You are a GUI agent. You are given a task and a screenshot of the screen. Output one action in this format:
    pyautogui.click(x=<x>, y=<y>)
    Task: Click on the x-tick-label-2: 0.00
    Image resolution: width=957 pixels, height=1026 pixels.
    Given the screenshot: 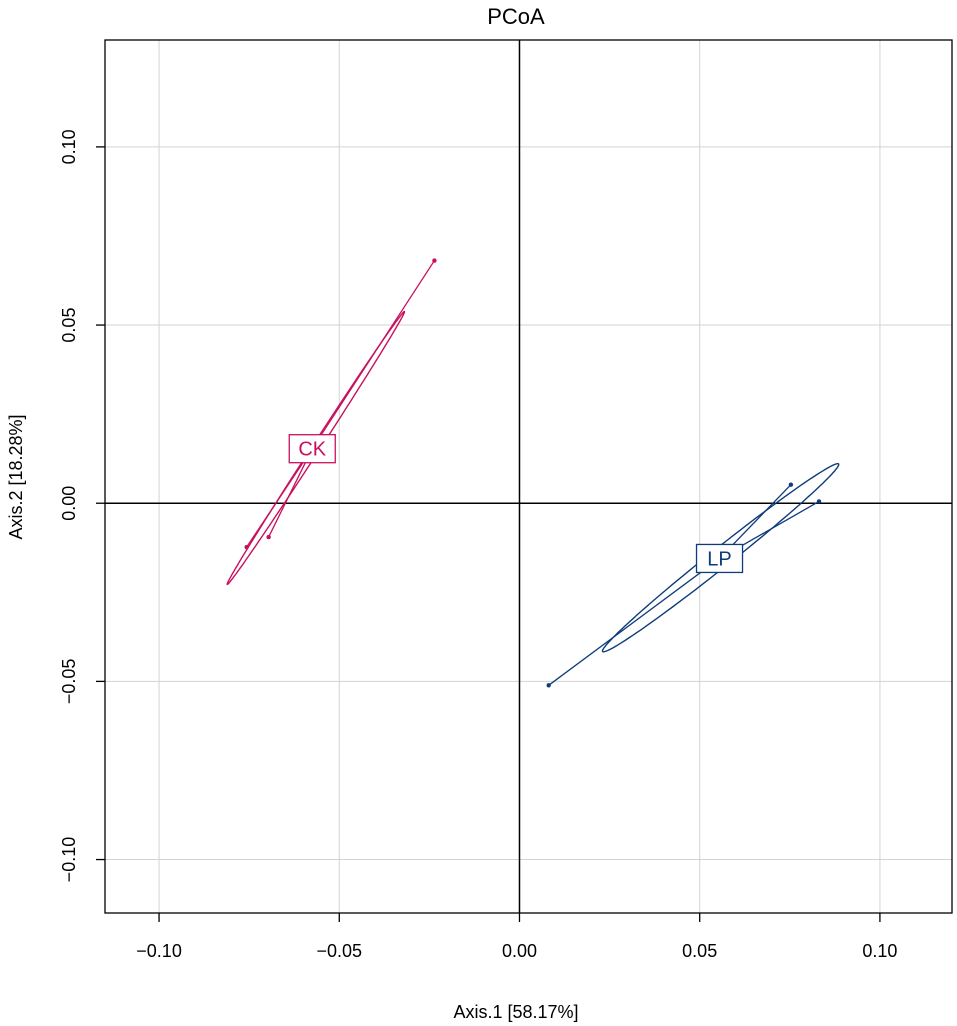 What is the action you would take?
    pyautogui.click(x=519, y=951)
    